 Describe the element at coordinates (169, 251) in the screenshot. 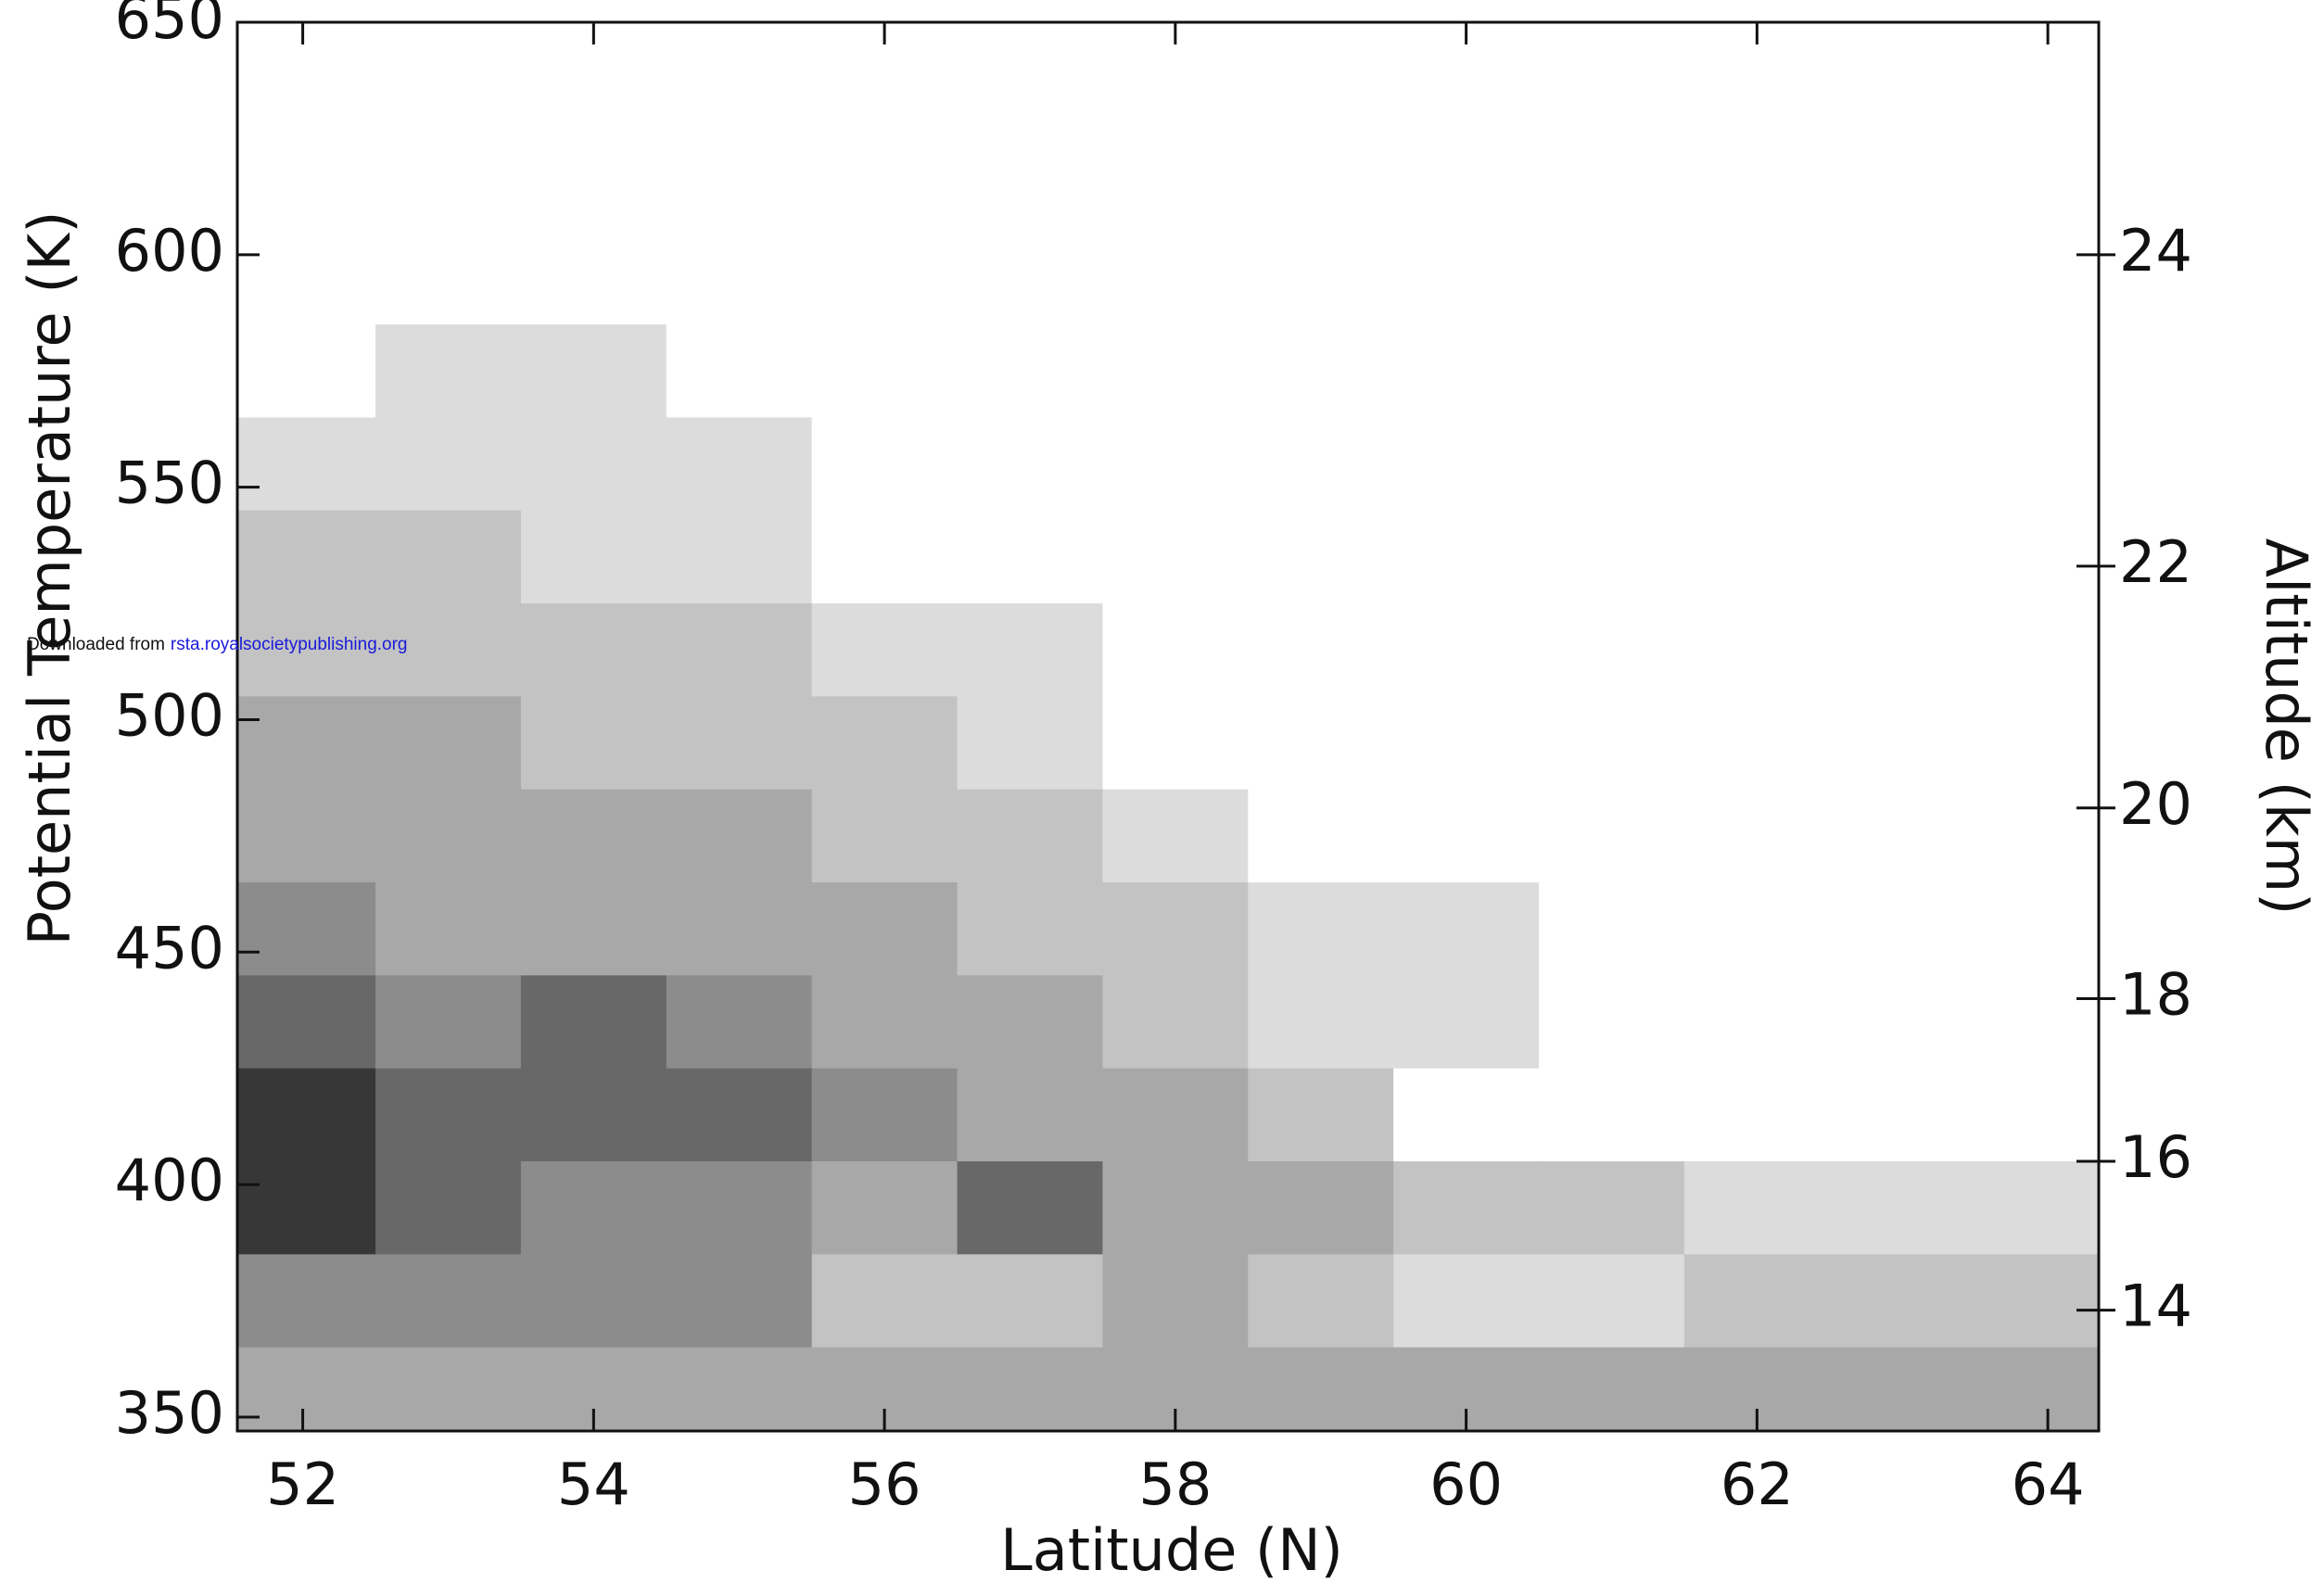

I see `y-tick-label: 600` at that location.